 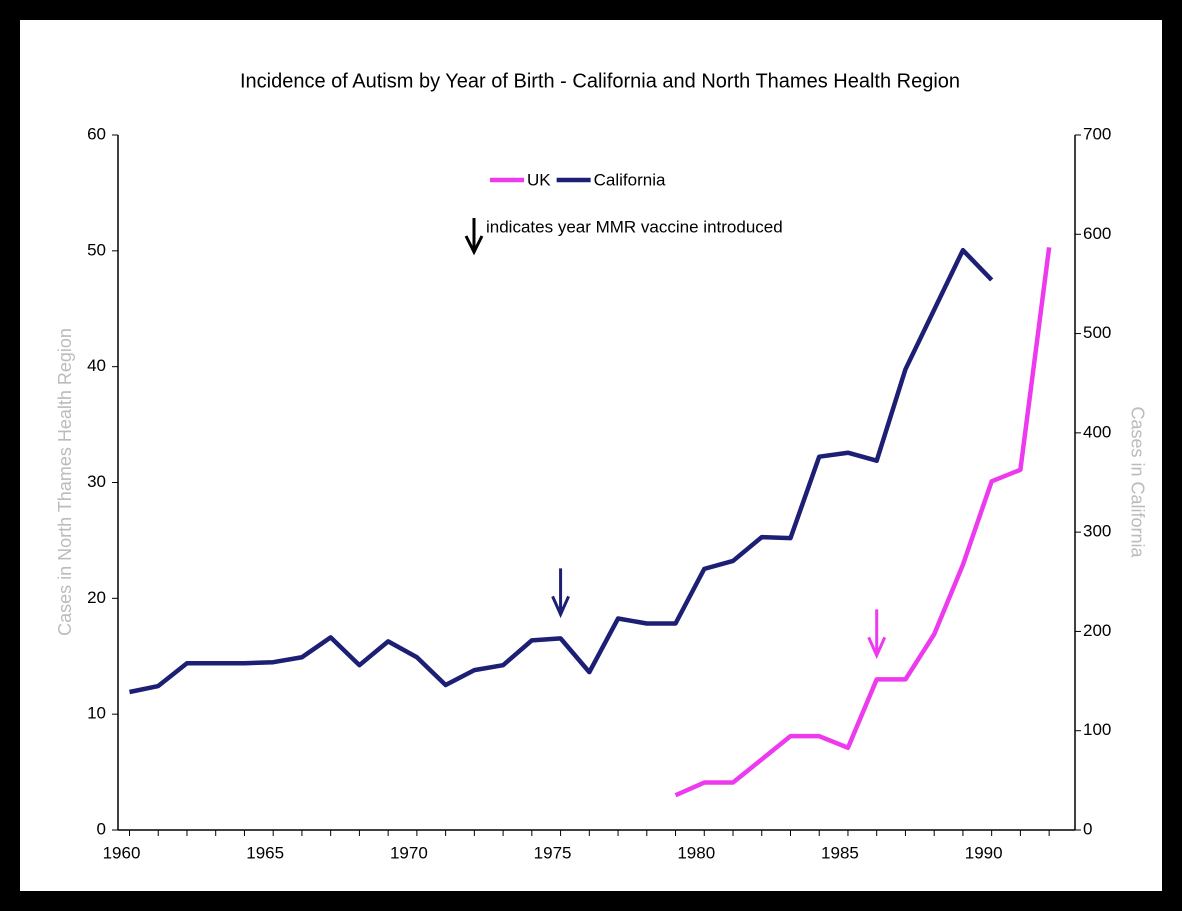 I want to click on annotation-arrow, so click(x=474, y=237).